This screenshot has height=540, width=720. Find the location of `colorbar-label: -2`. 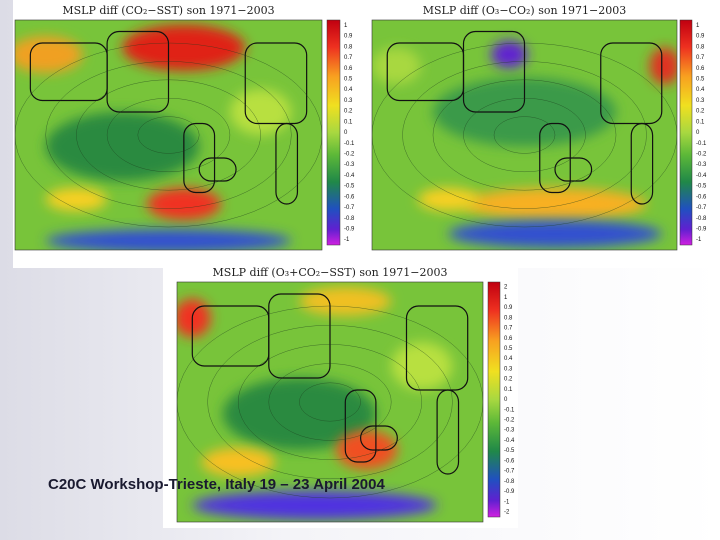

colorbar-label: -2 is located at coordinates (507, 512).